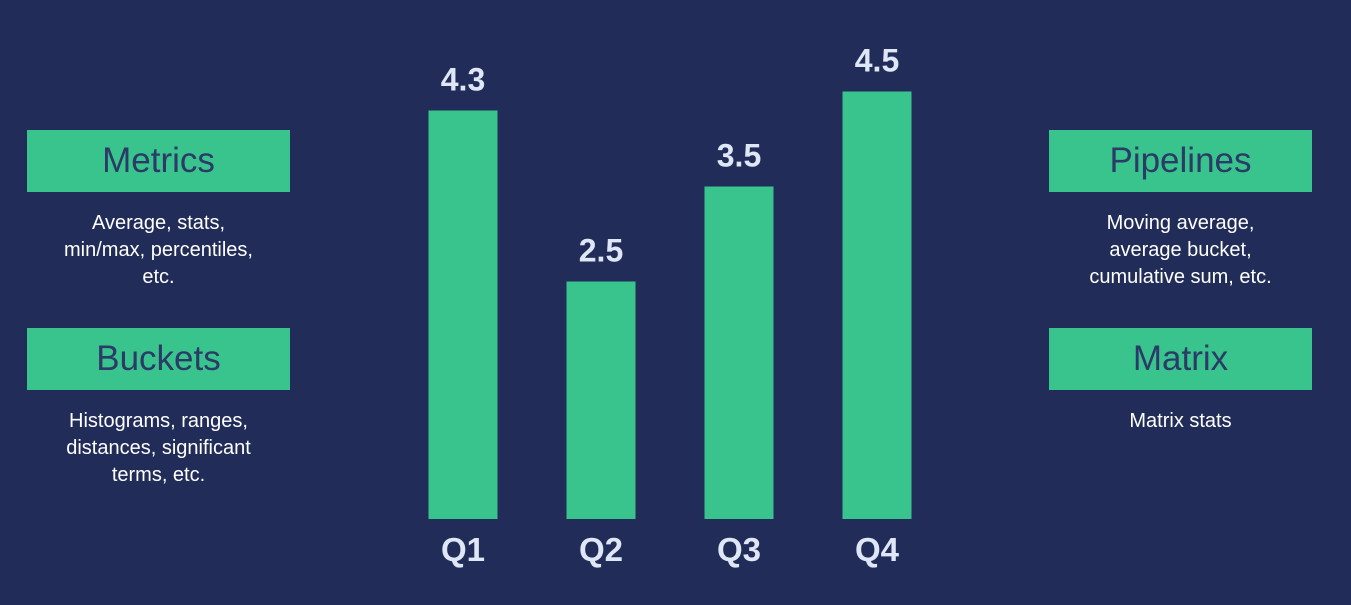 The image size is (1351, 605). What do you see at coordinates (601, 400) in the screenshot?
I see `bar-q2` at bounding box center [601, 400].